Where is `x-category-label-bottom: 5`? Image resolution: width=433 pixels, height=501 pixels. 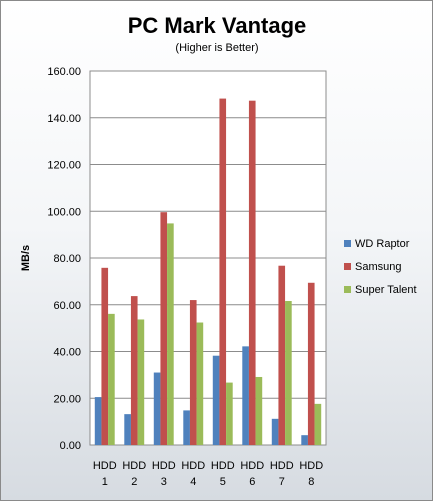 x-category-label-bottom: 5 is located at coordinates (223, 482).